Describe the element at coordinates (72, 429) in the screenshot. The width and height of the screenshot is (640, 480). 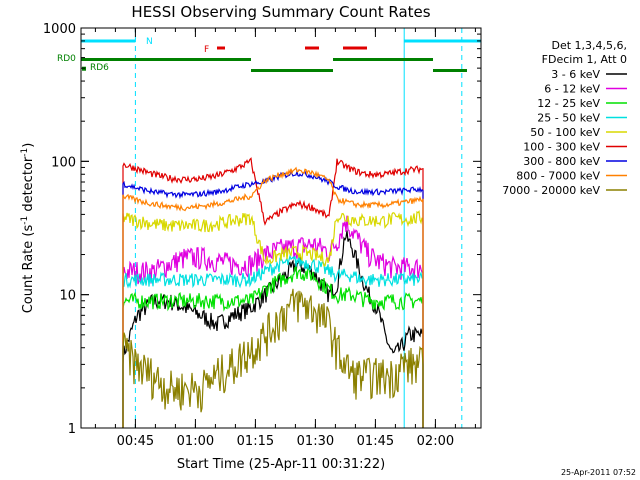
I see `y-tick-label: 1` at that location.